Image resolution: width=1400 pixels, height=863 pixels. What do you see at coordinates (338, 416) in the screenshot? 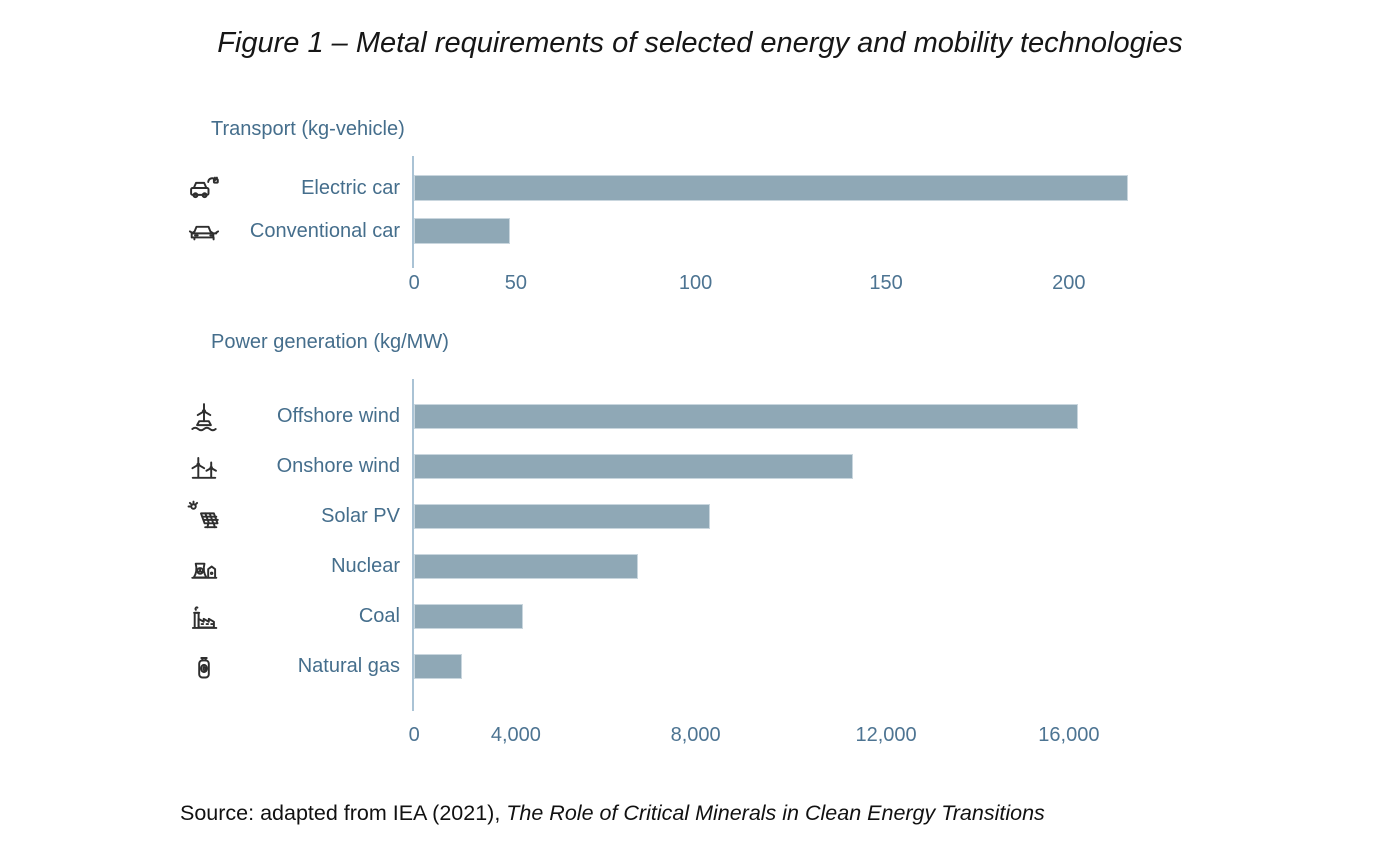
I see `category-label-offshore-wind: Offshore wind` at bounding box center [338, 416].